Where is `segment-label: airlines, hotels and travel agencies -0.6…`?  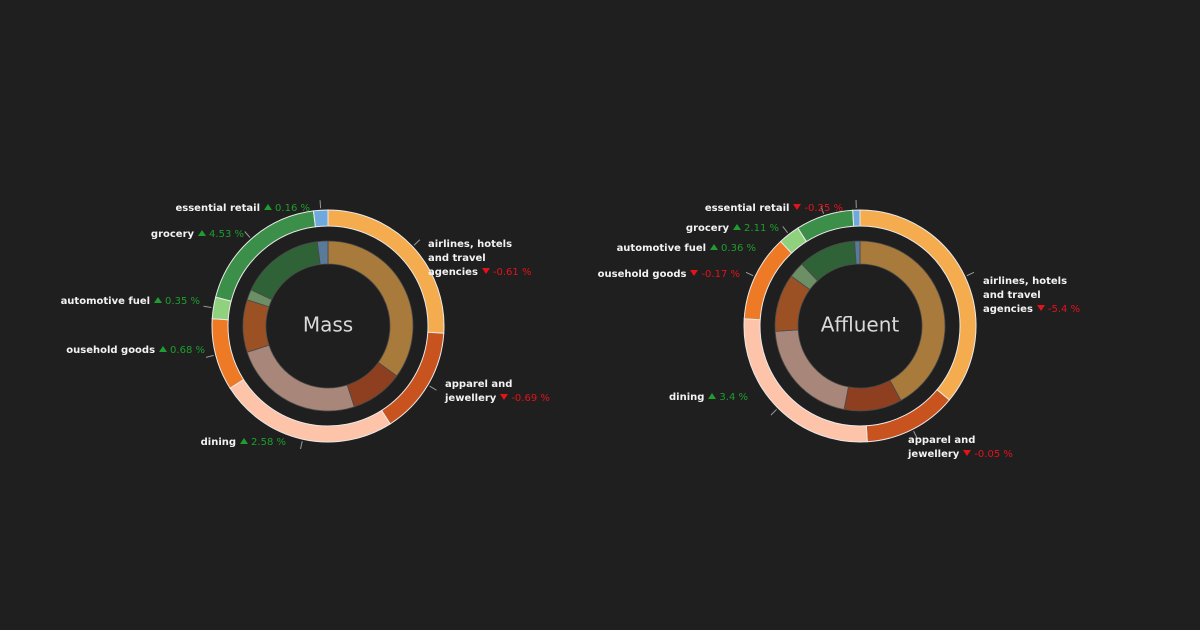 segment-label: airlines, hotels and travel agencies -0.6… is located at coordinates (480, 259).